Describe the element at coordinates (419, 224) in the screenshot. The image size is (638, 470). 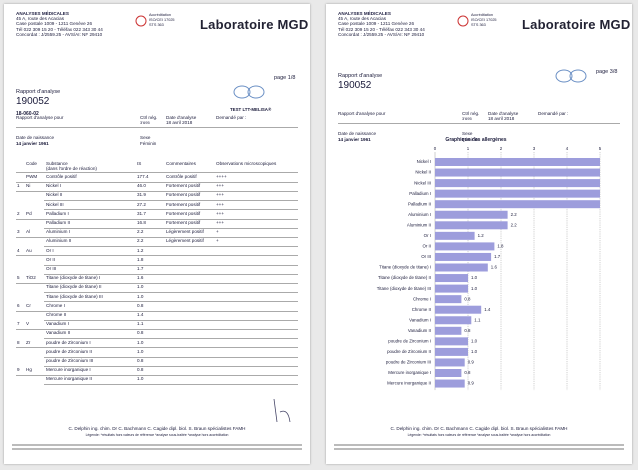
I see `y-tick-label: Aluminium II` at that location.